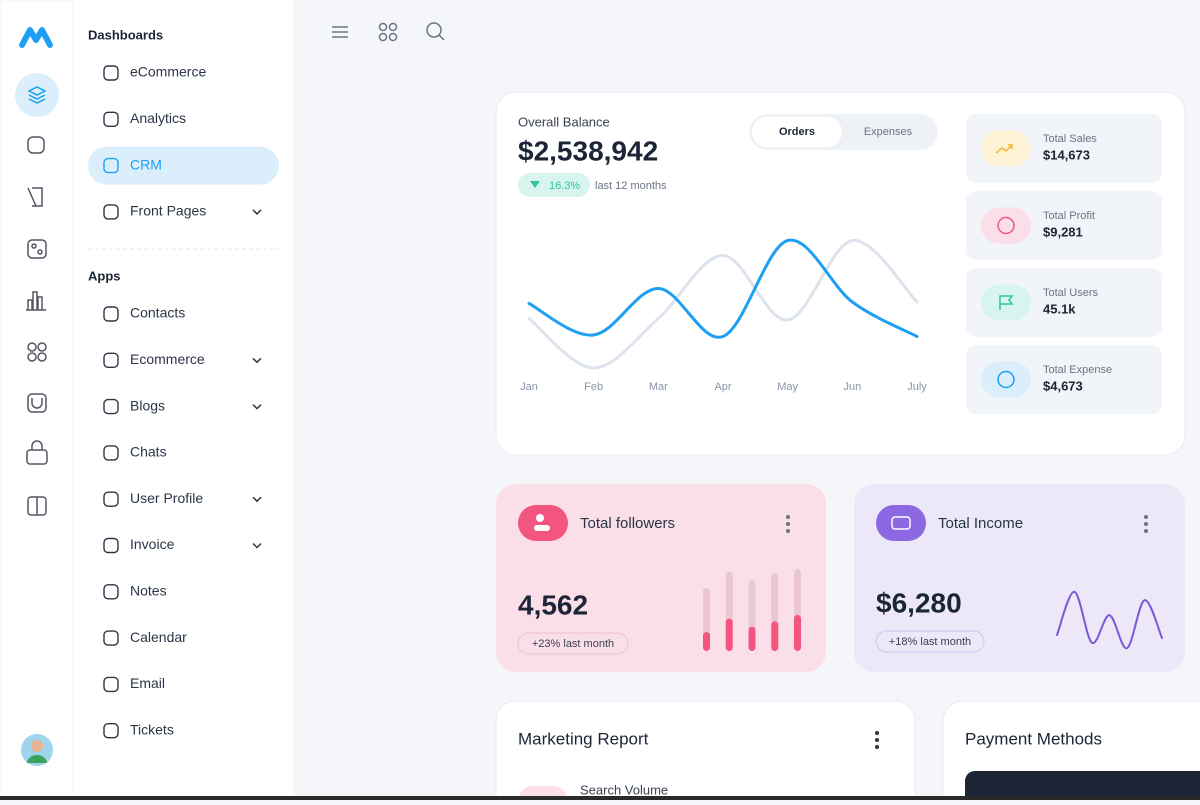 The image size is (1200, 805). What do you see at coordinates (168, 72) in the screenshot?
I see `nav-label: eCommerce` at bounding box center [168, 72].